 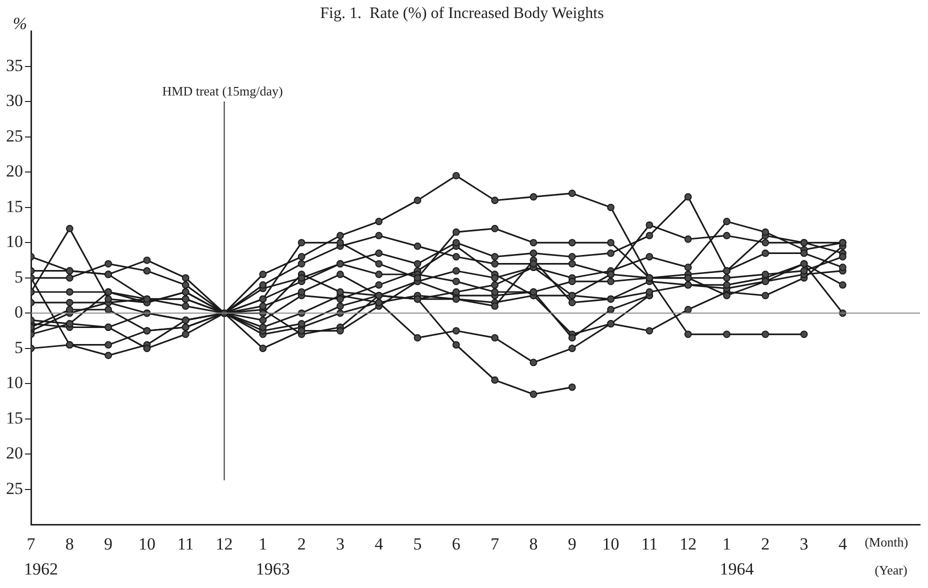 I want to click on x-axis-title: (Month), so click(x=886, y=542).